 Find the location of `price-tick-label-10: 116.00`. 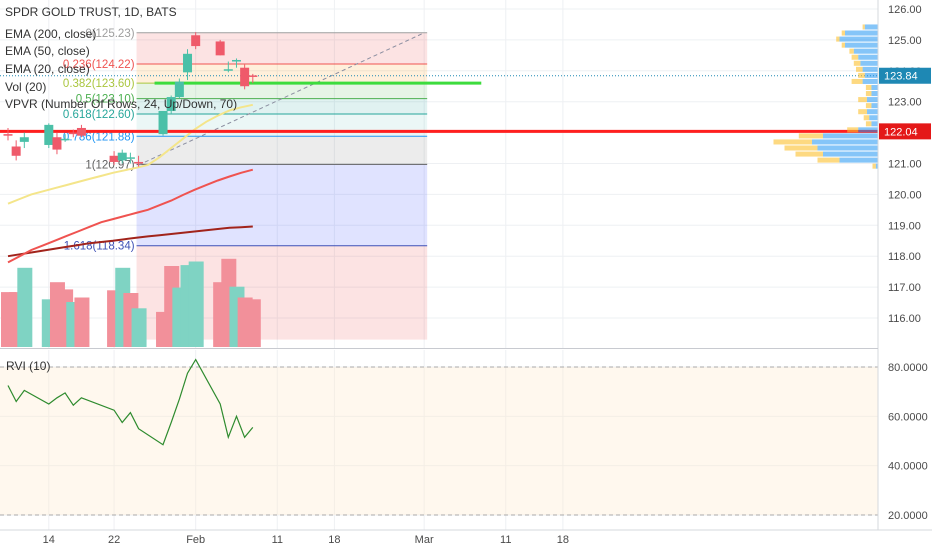

price-tick-label-10: 116.00 is located at coordinates (904, 319).